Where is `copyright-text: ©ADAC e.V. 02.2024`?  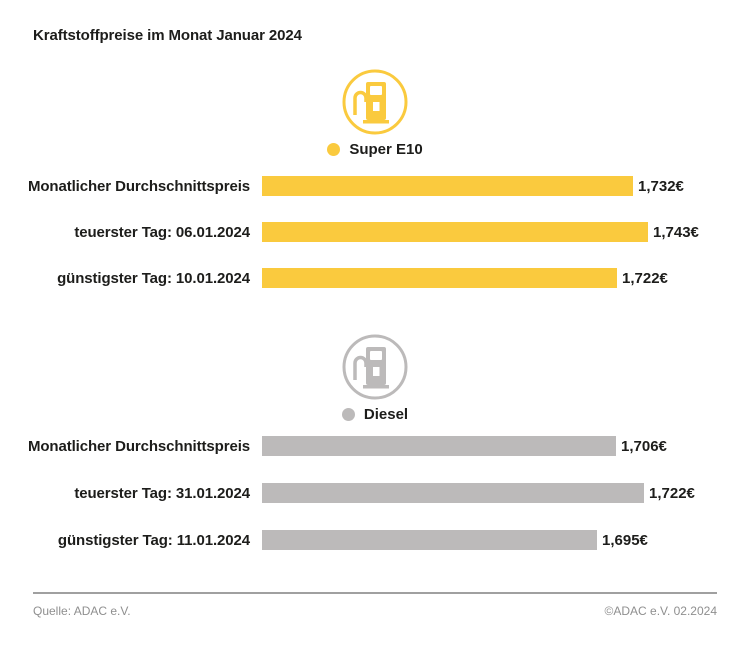
copyright-text: ©ADAC e.V. 02.2024 is located at coordinates (660, 611).